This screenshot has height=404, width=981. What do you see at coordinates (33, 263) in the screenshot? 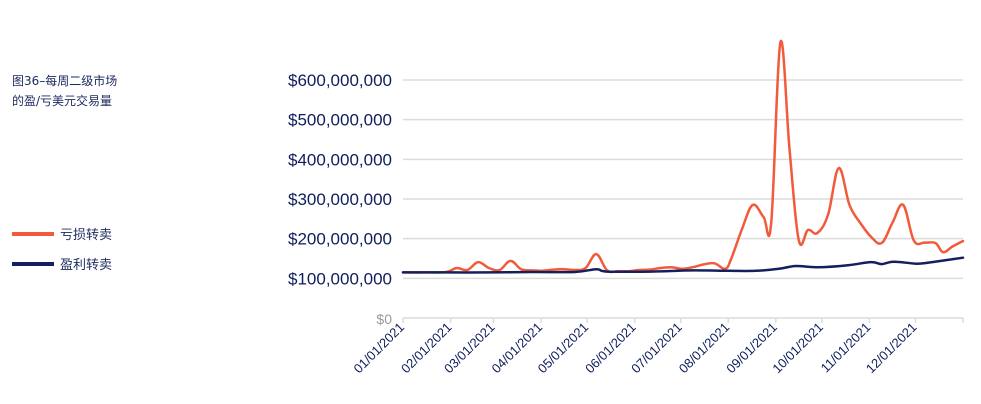
I see `legend-swatch-profit` at bounding box center [33, 263].